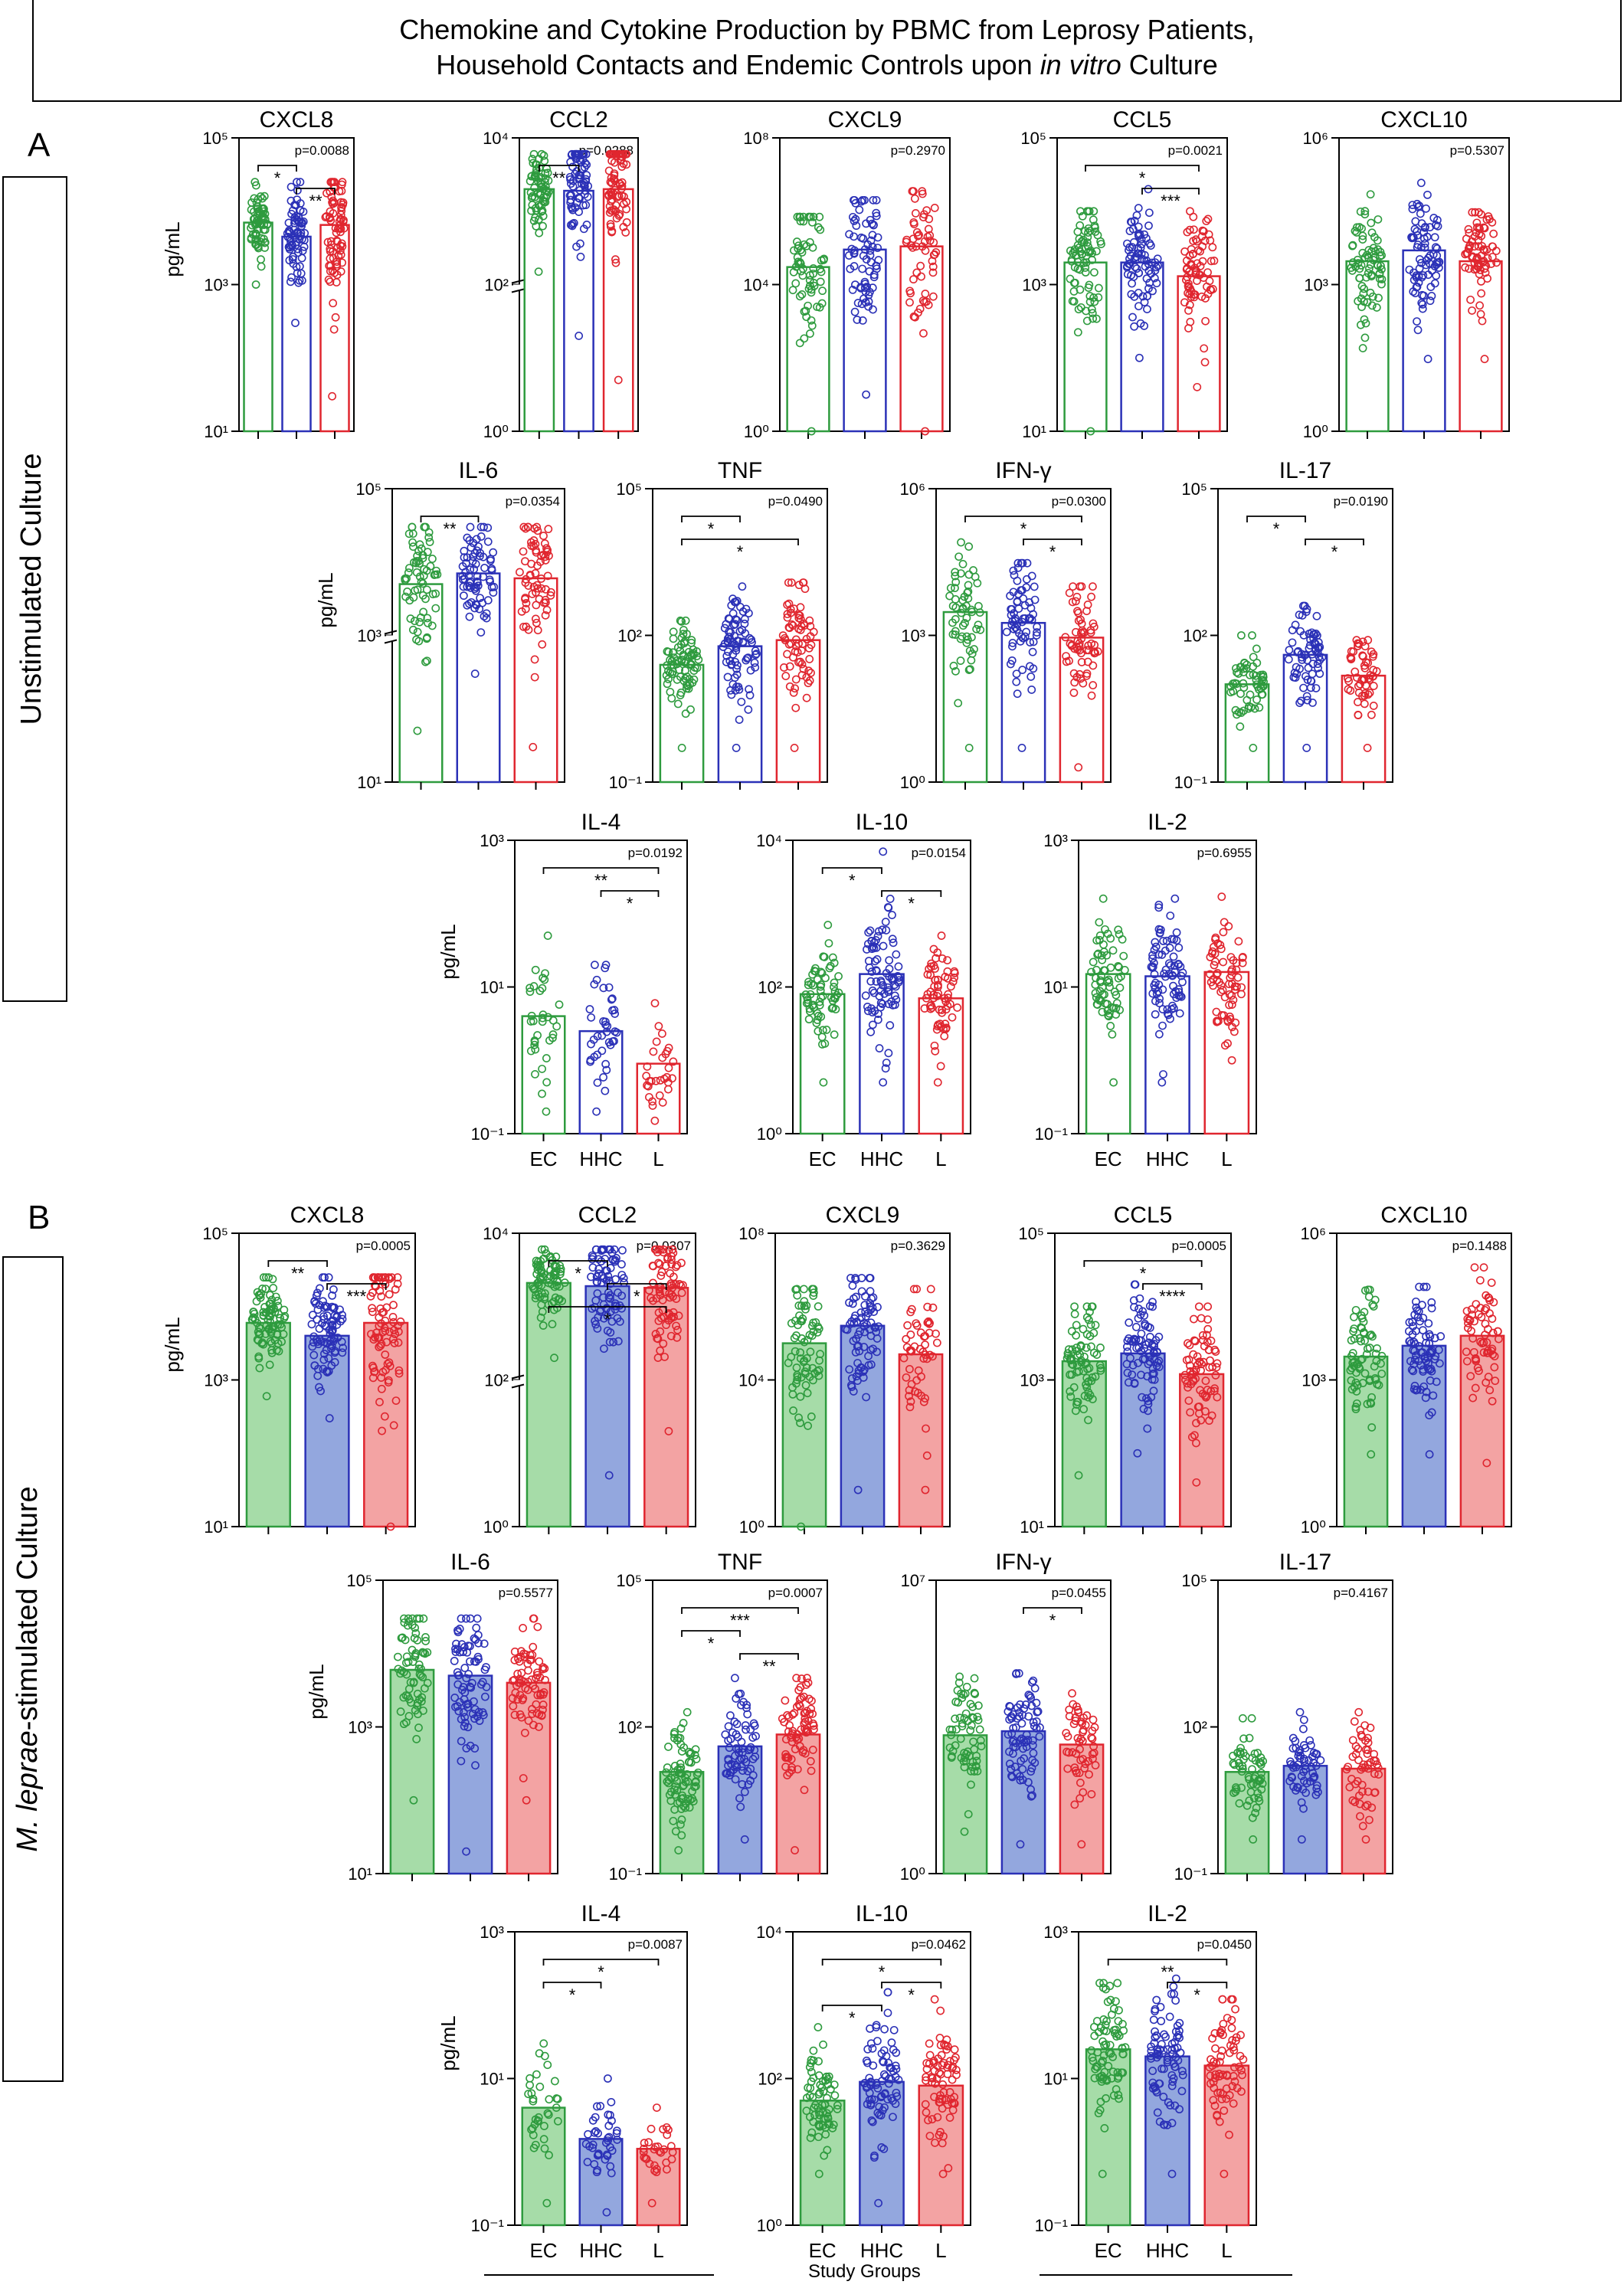 This screenshot has width=1624, height=2288. What do you see at coordinates (658, 1158) in the screenshot?
I see `x-tick-label-l: L` at bounding box center [658, 1158].